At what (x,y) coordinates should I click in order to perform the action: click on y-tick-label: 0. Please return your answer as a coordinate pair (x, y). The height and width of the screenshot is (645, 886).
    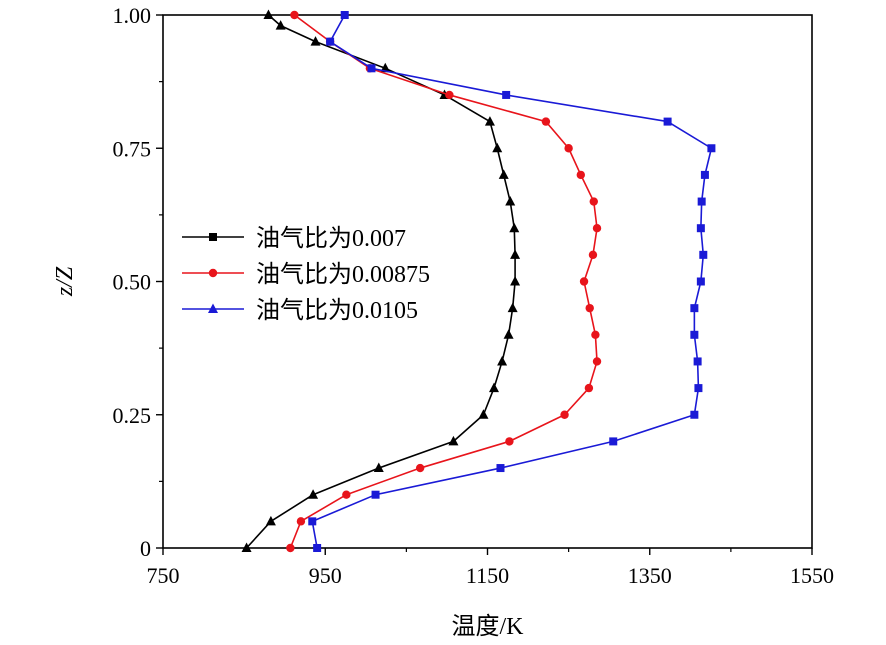
    Looking at the image, I should click on (145, 548).